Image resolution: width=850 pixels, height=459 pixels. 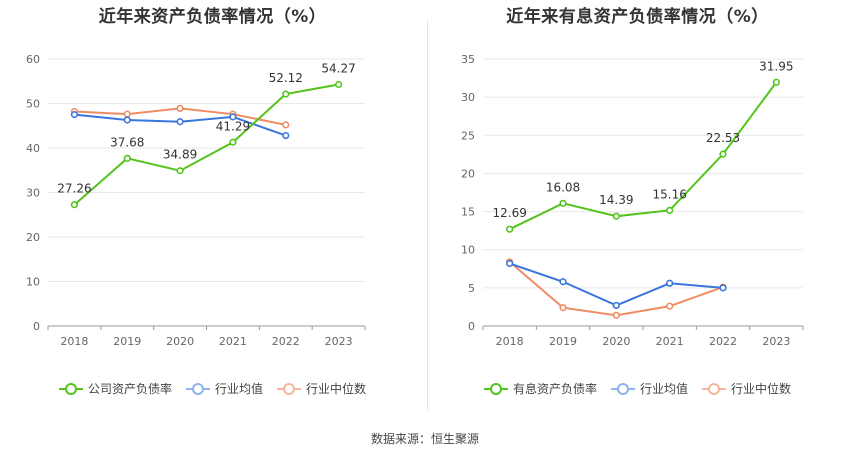 I want to click on legend-label: 有息资产负债率, so click(x=554, y=389).